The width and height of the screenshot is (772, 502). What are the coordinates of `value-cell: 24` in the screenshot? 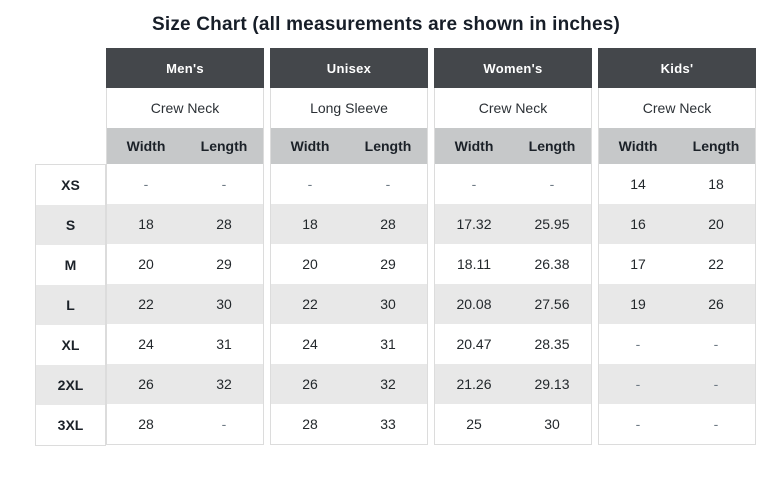 It's located at (146, 344).